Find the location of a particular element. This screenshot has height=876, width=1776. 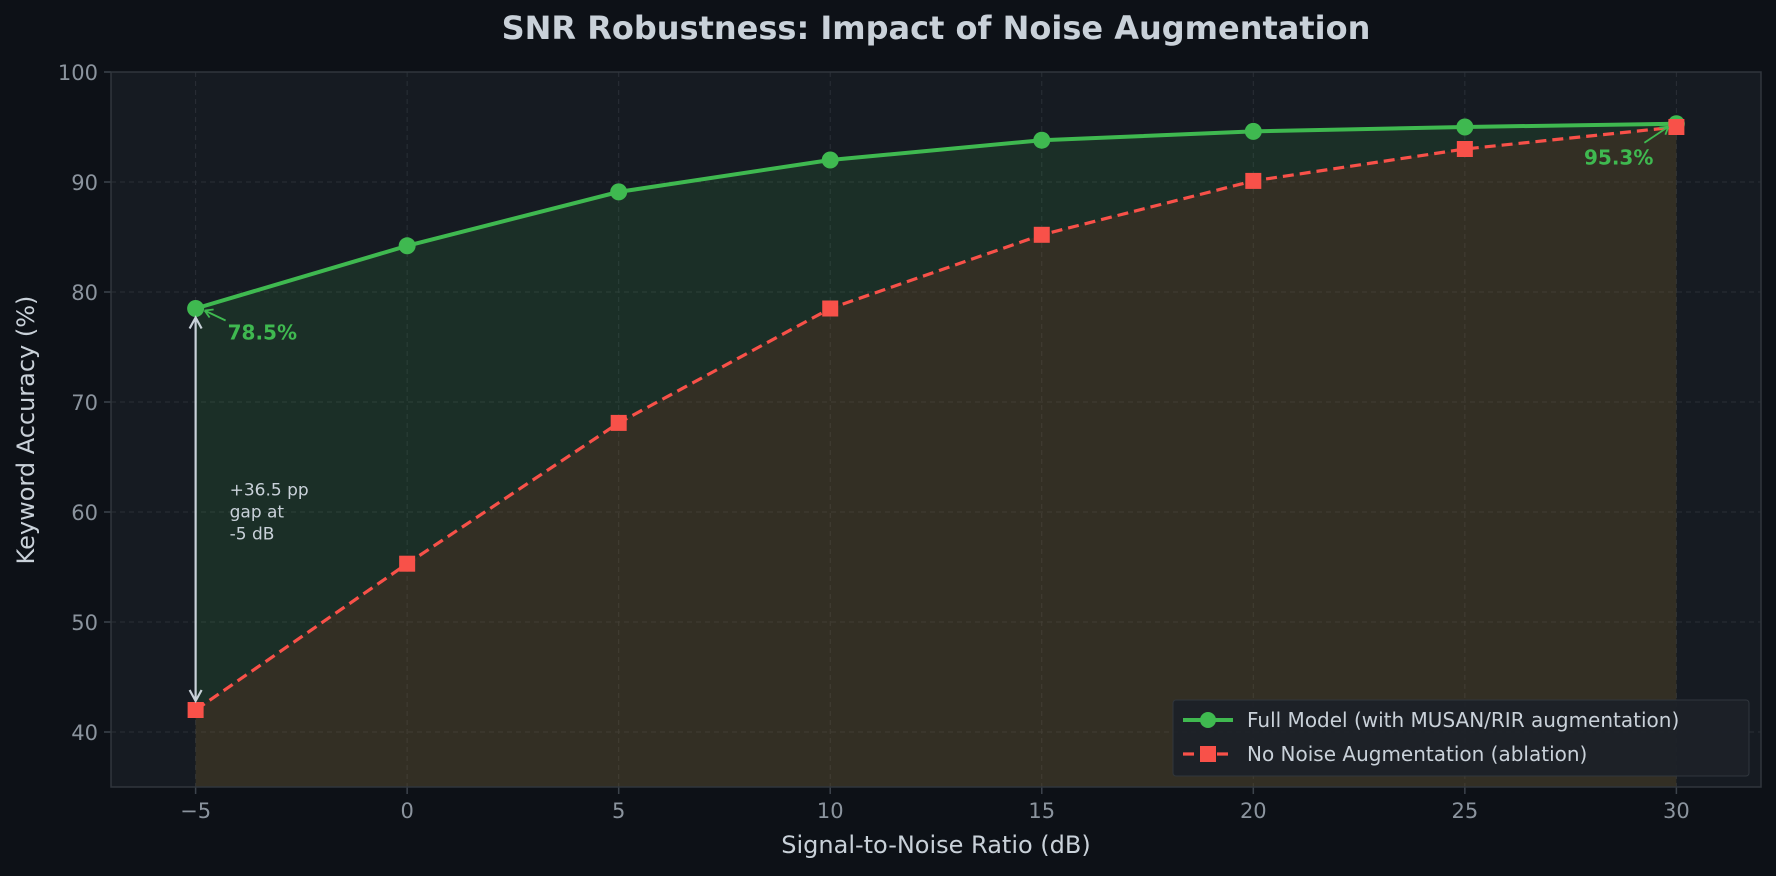

annotation-label-end: 95.3% is located at coordinates (1618, 158).